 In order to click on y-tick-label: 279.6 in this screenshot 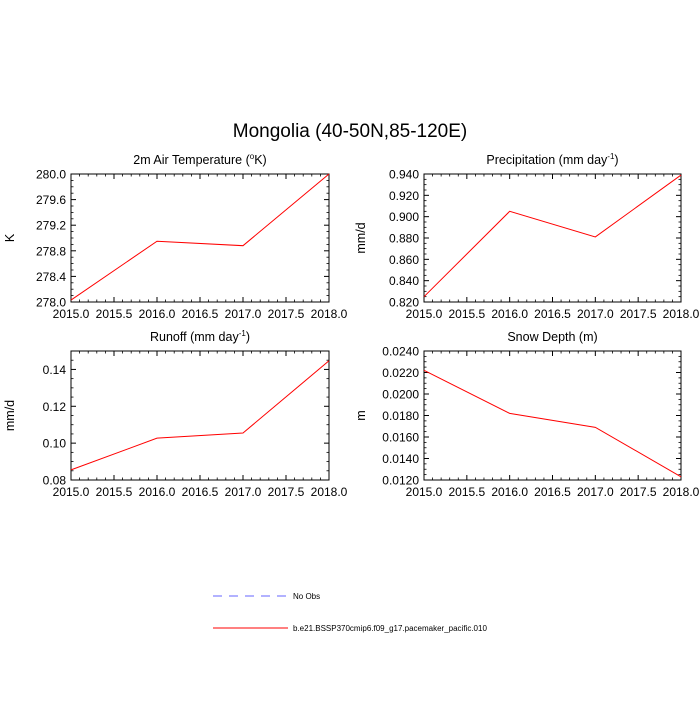, I will do `click(51, 200)`.